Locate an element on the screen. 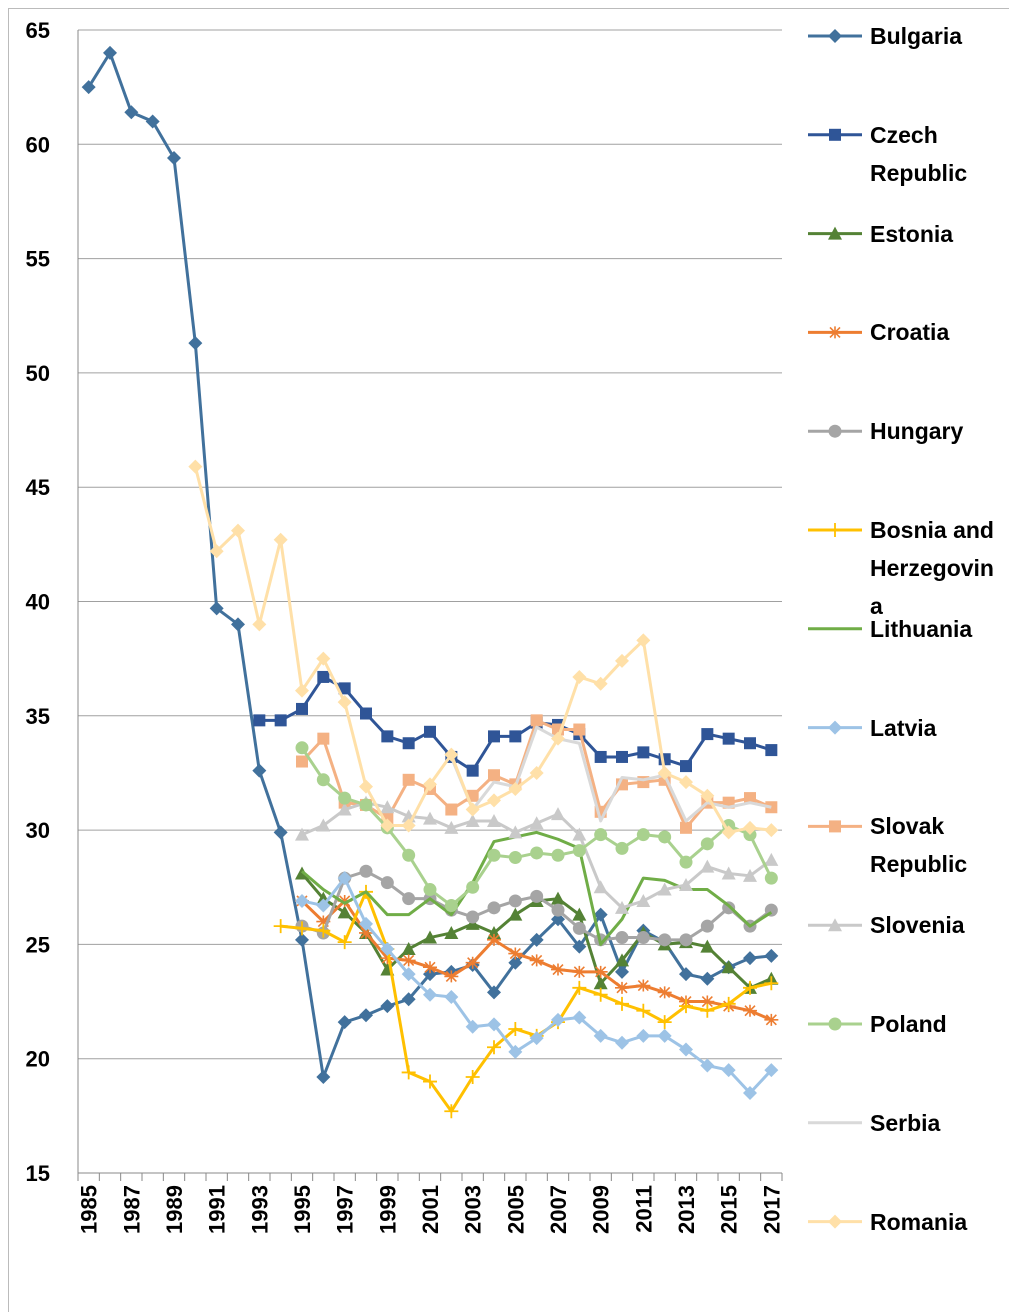 This screenshot has width=1009, height=1312. x-tick-label: 1999 is located at coordinates (387, 1209).